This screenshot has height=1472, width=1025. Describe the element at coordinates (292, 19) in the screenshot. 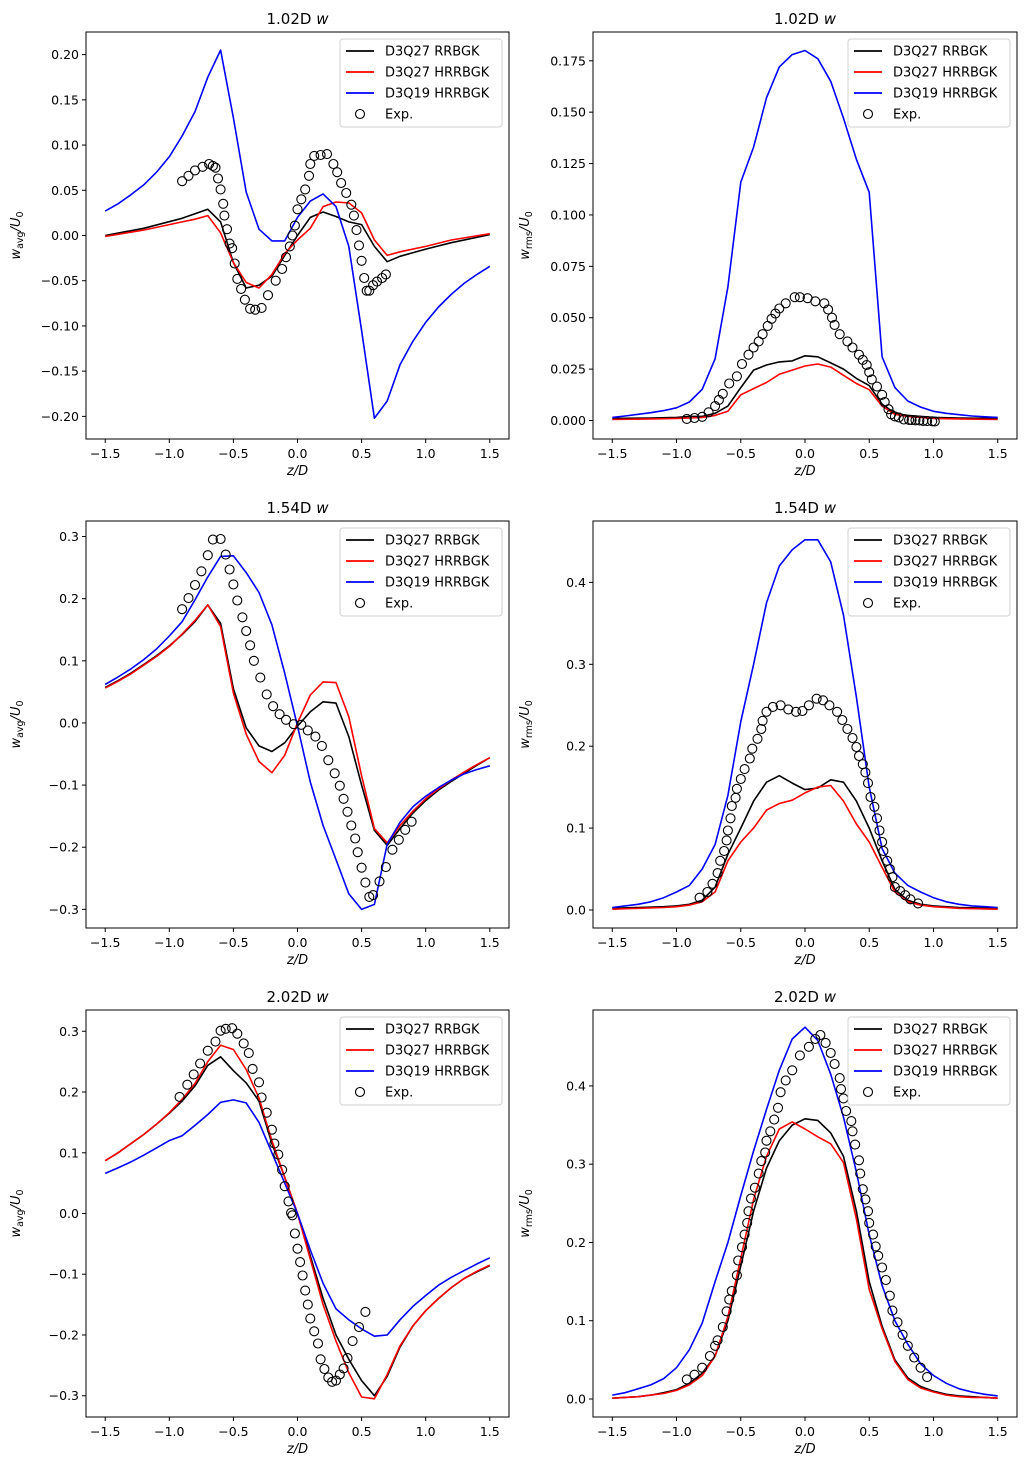

I see `chart-title-prefix: 1.02D` at that location.